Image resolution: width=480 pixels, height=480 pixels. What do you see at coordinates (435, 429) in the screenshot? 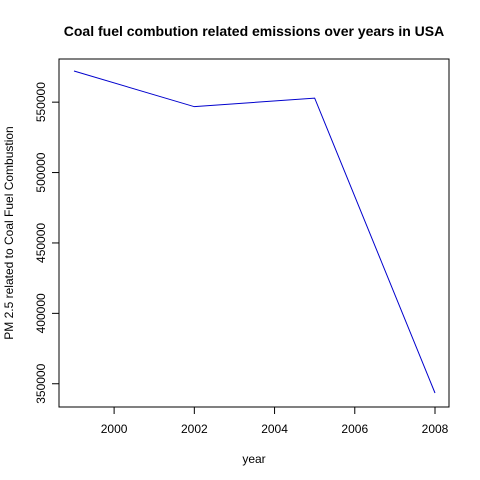
I see `x-tick-label: 2008` at bounding box center [435, 429].